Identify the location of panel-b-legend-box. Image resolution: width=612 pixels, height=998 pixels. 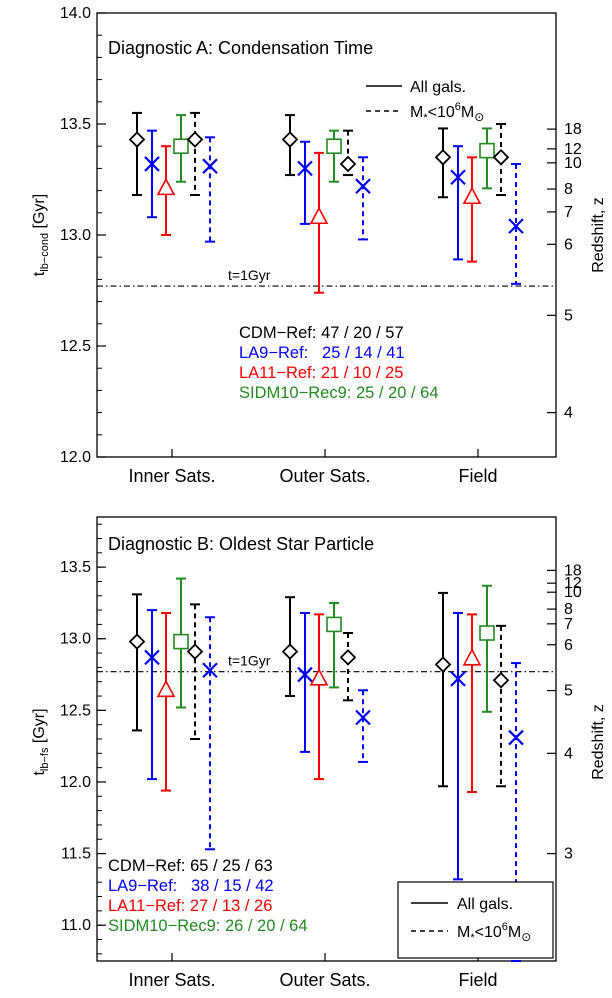
(475, 920).